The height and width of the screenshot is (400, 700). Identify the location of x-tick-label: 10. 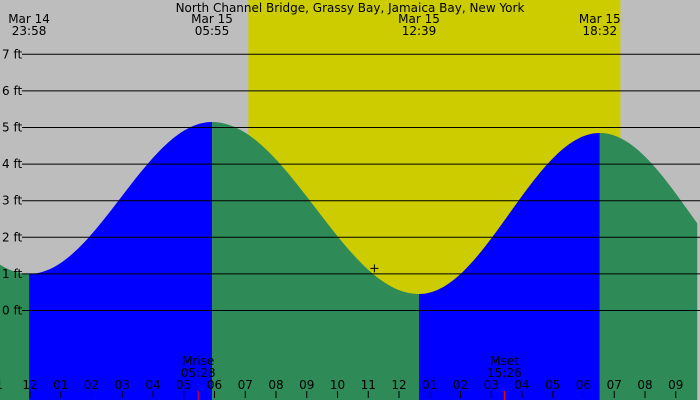
(337, 385).